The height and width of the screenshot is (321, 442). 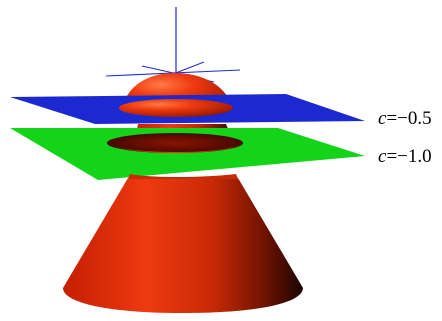 What do you see at coordinates (405, 118) in the screenshot?
I see `level-label-upper: c=−0.5` at bounding box center [405, 118].